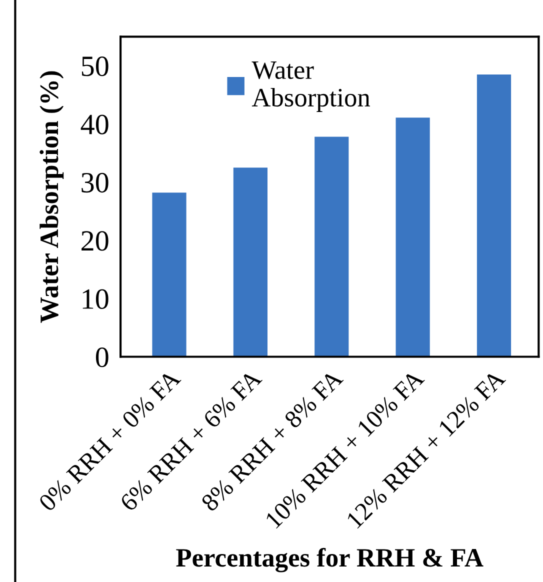  What do you see at coordinates (94, 124) in the screenshot?
I see `y-tick-label: 40` at bounding box center [94, 124].